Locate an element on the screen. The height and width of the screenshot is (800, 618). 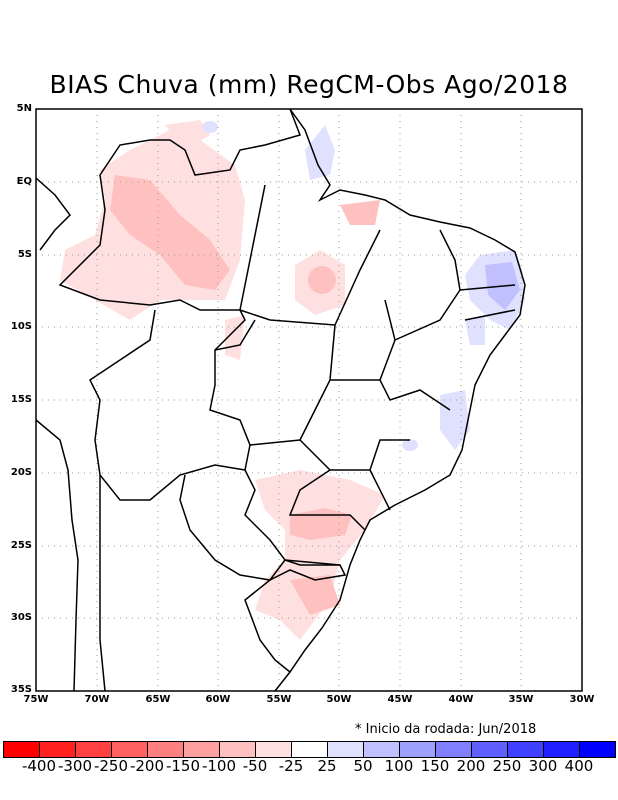
coast-west is located at coordinates (57, 434).